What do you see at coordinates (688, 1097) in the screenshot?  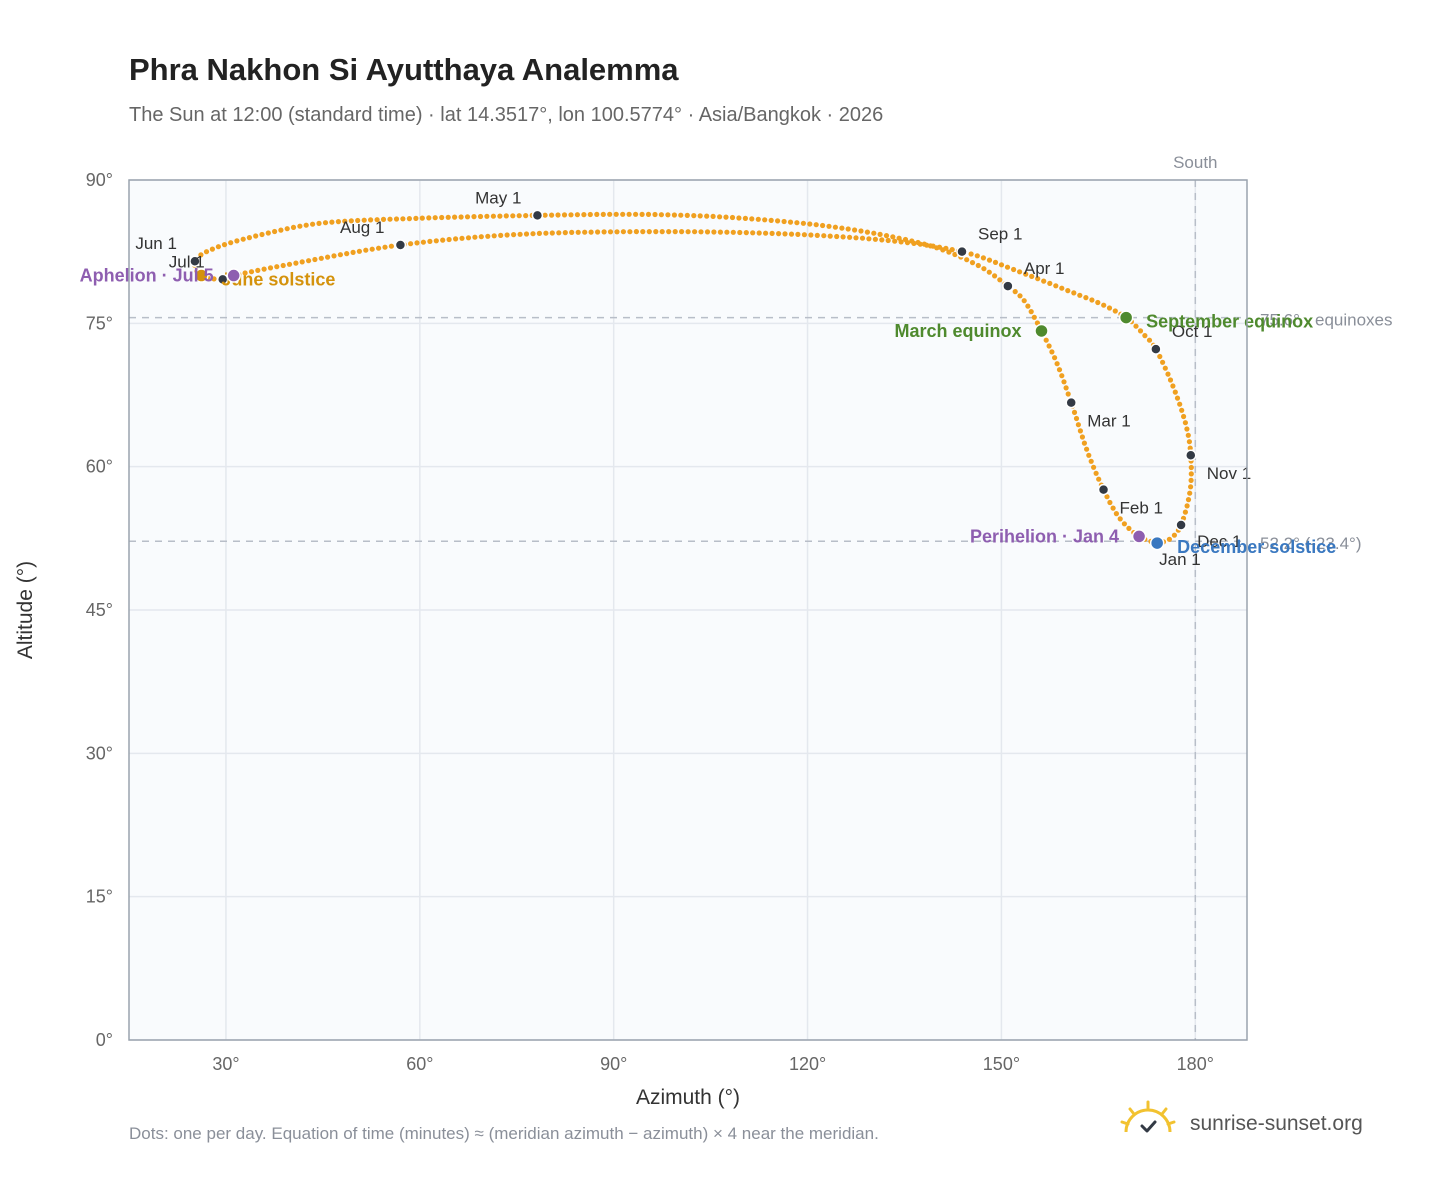 I see `x-axis-title: Azimuth (°)` at bounding box center [688, 1097].